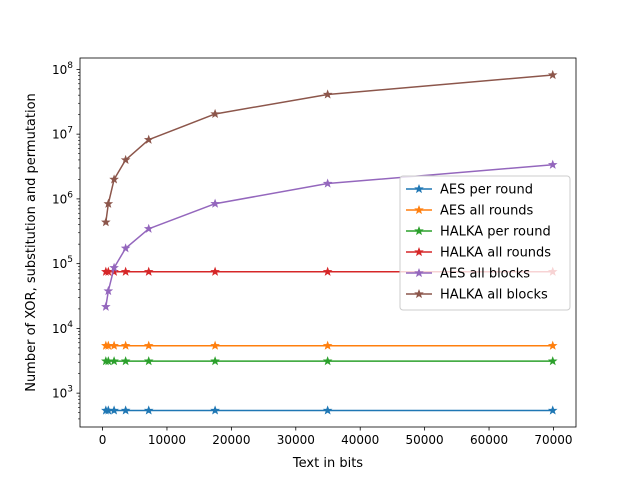 This screenshot has height=480, width=640. Describe the element at coordinates (62, 328) in the screenshot. I see `y-tick-label: 10⁴` at that location.